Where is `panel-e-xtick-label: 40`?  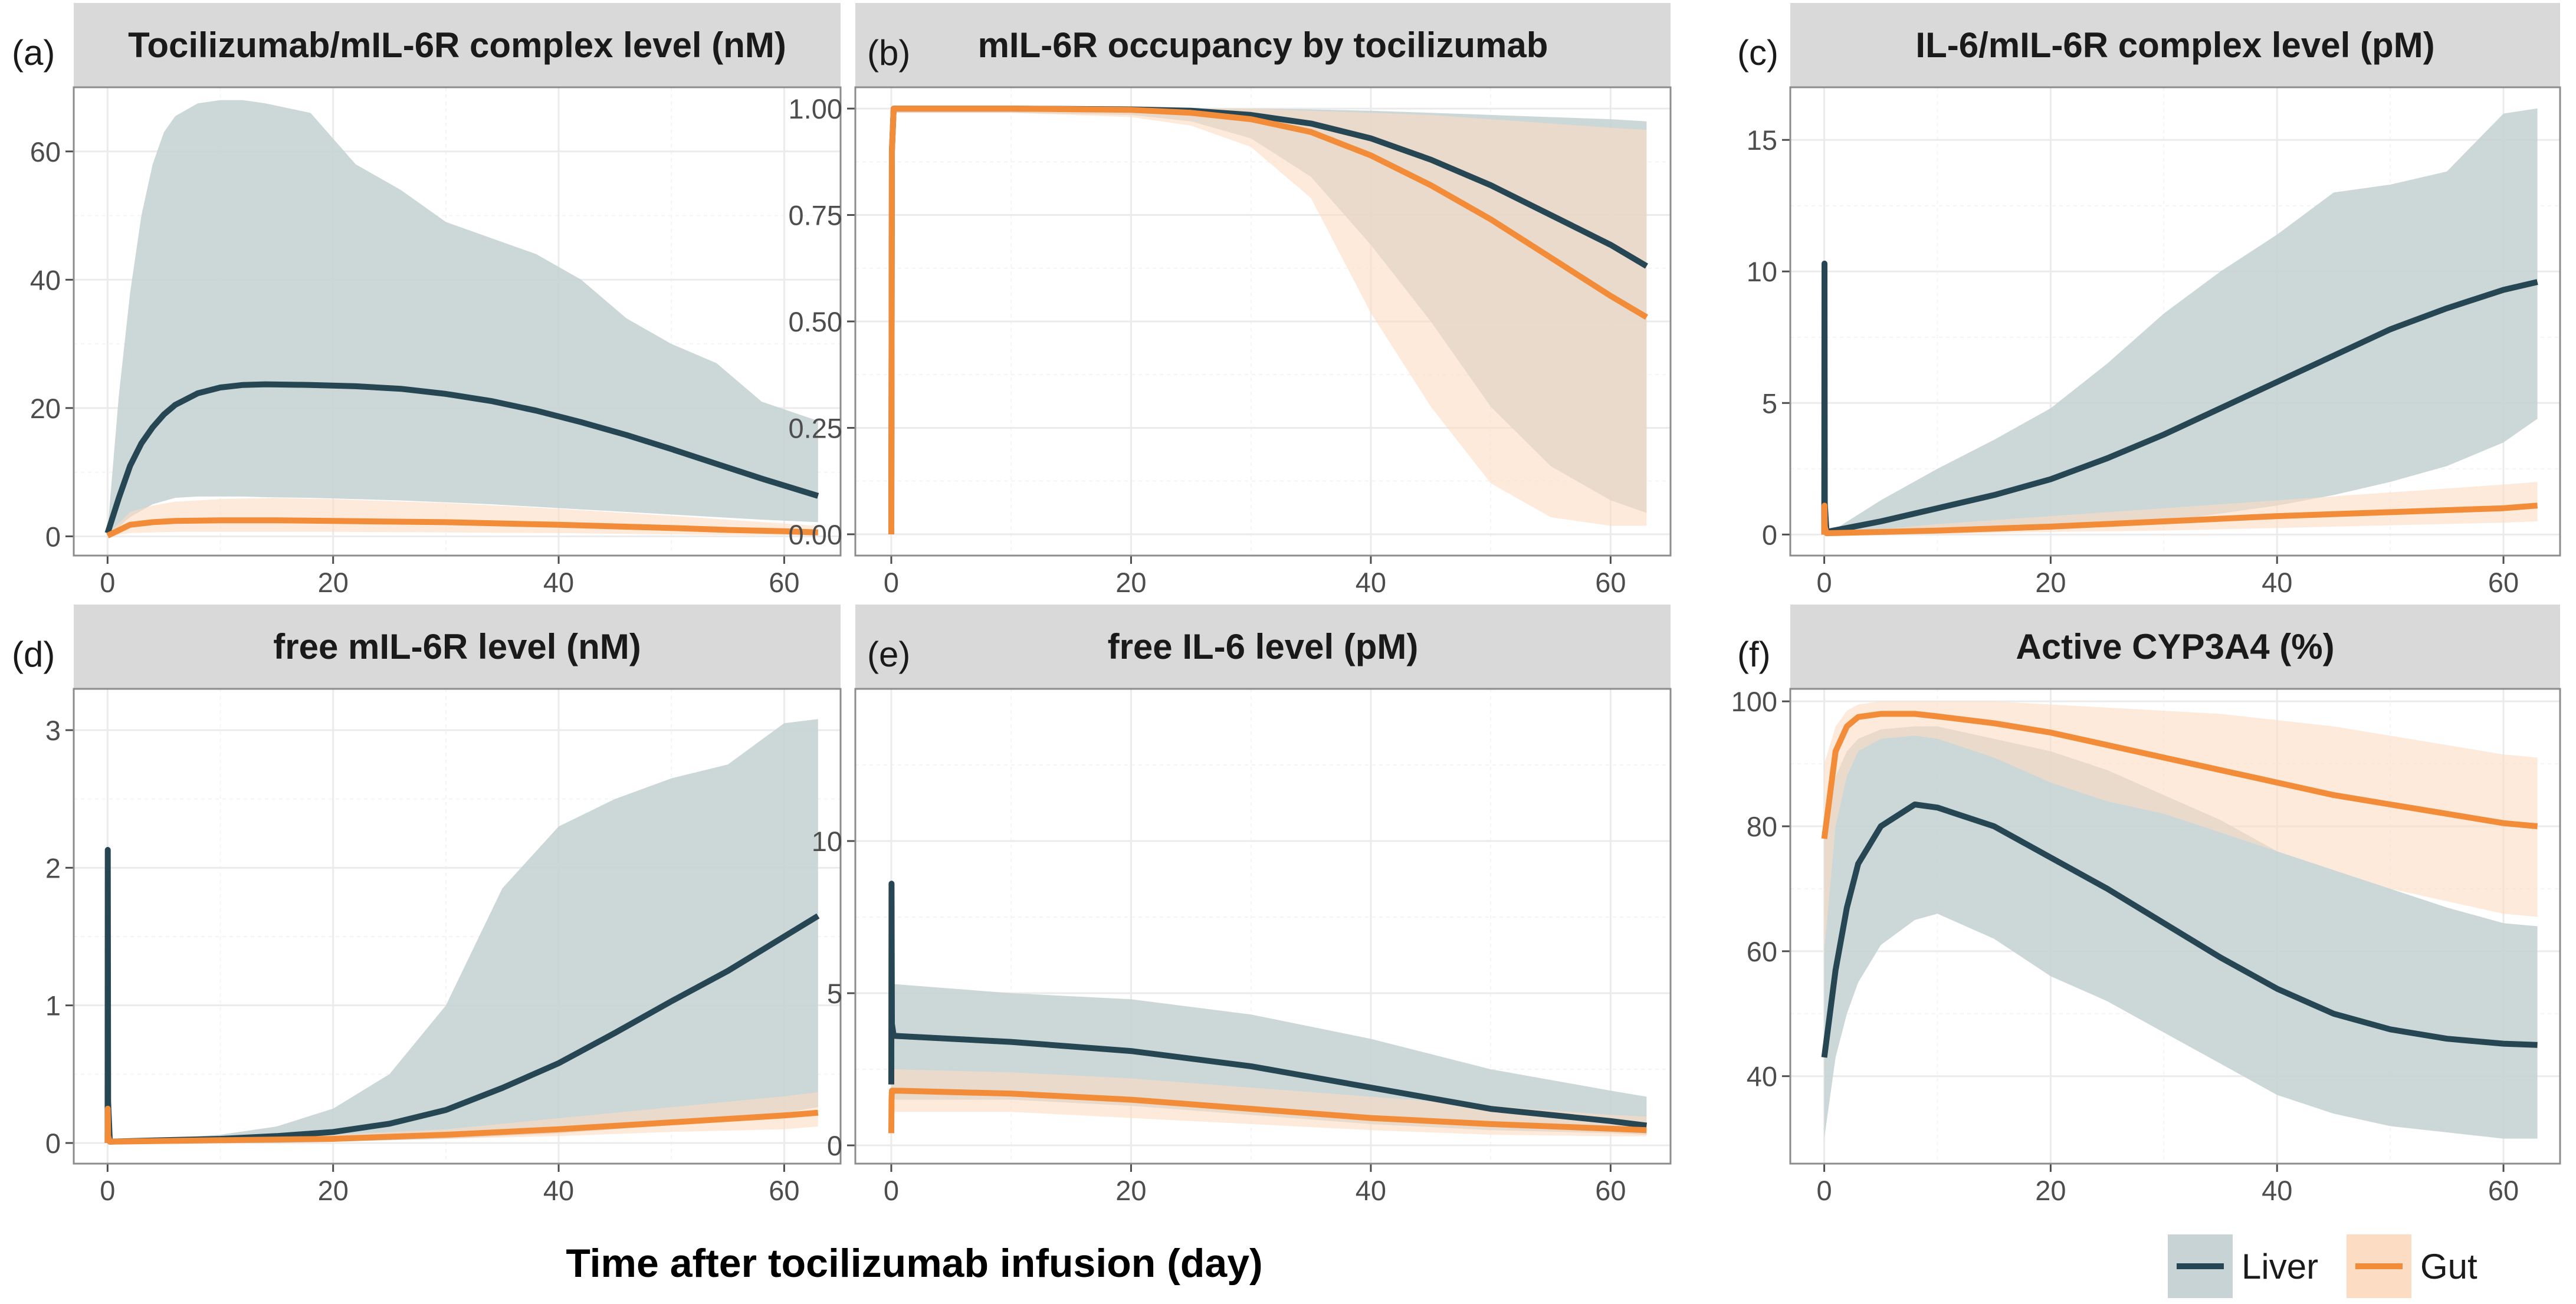 panel-e-xtick-label: 40 is located at coordinates (1371, 1190).